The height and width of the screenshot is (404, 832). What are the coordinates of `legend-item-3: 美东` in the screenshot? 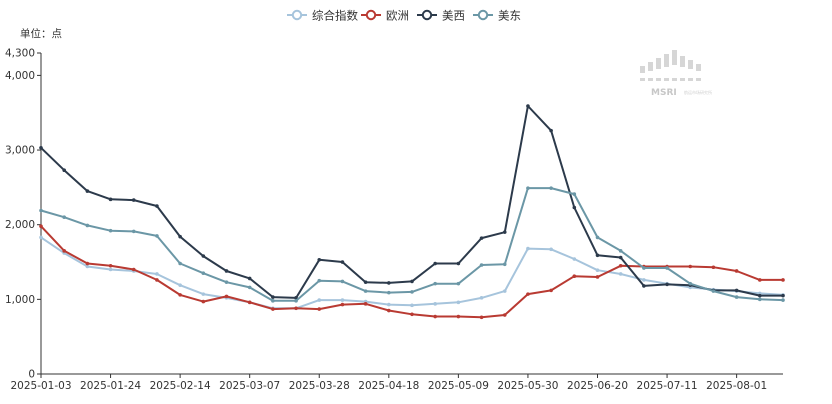 It's located at (497, 16).